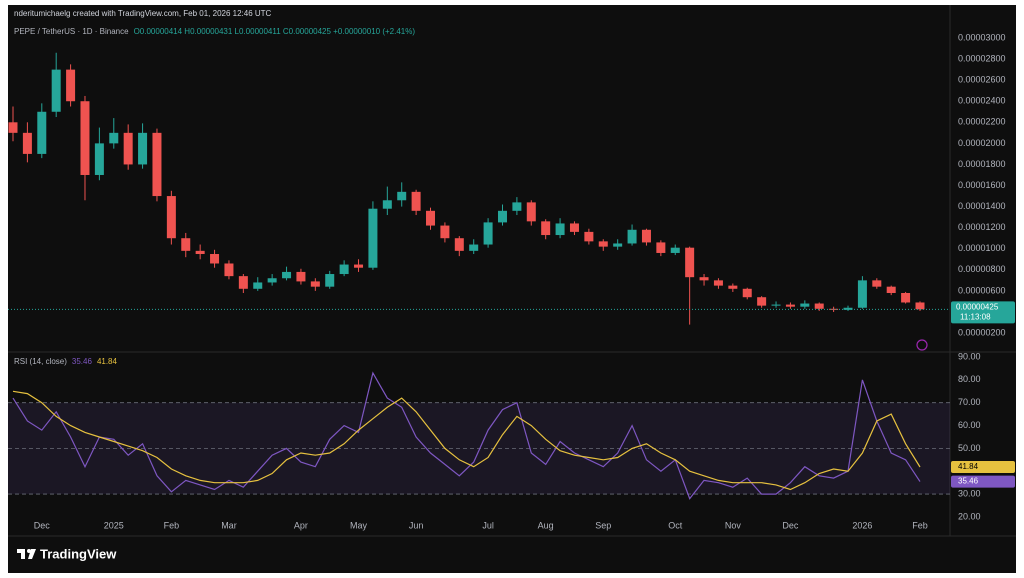 Image resolution: width=1024 pixels, height=578 pixels. Describe the element at coordinates (969, 425) in the screenshot. I see `y-tick-label: 60.00` at that location.